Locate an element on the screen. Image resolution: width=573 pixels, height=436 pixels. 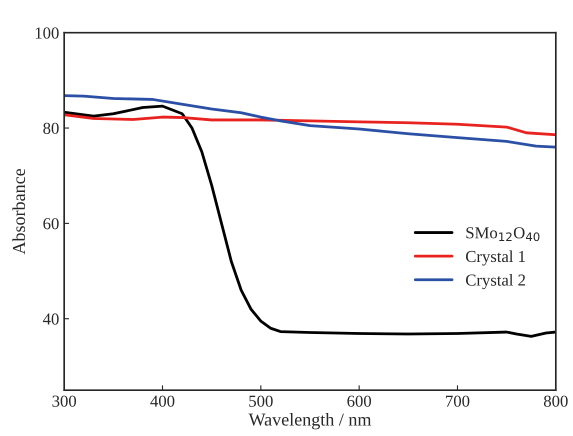
x-tick-label: 400 is located at coordinates (162, 401).